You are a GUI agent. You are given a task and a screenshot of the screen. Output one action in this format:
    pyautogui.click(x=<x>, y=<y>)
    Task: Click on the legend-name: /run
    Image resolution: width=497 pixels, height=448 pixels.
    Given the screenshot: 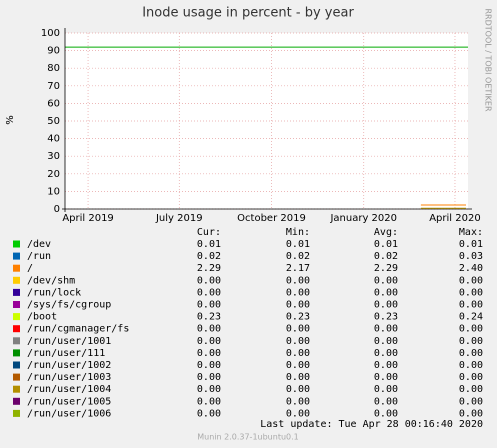 What is the action you would take?
    pyautogui.click(x=39, y=256)
    